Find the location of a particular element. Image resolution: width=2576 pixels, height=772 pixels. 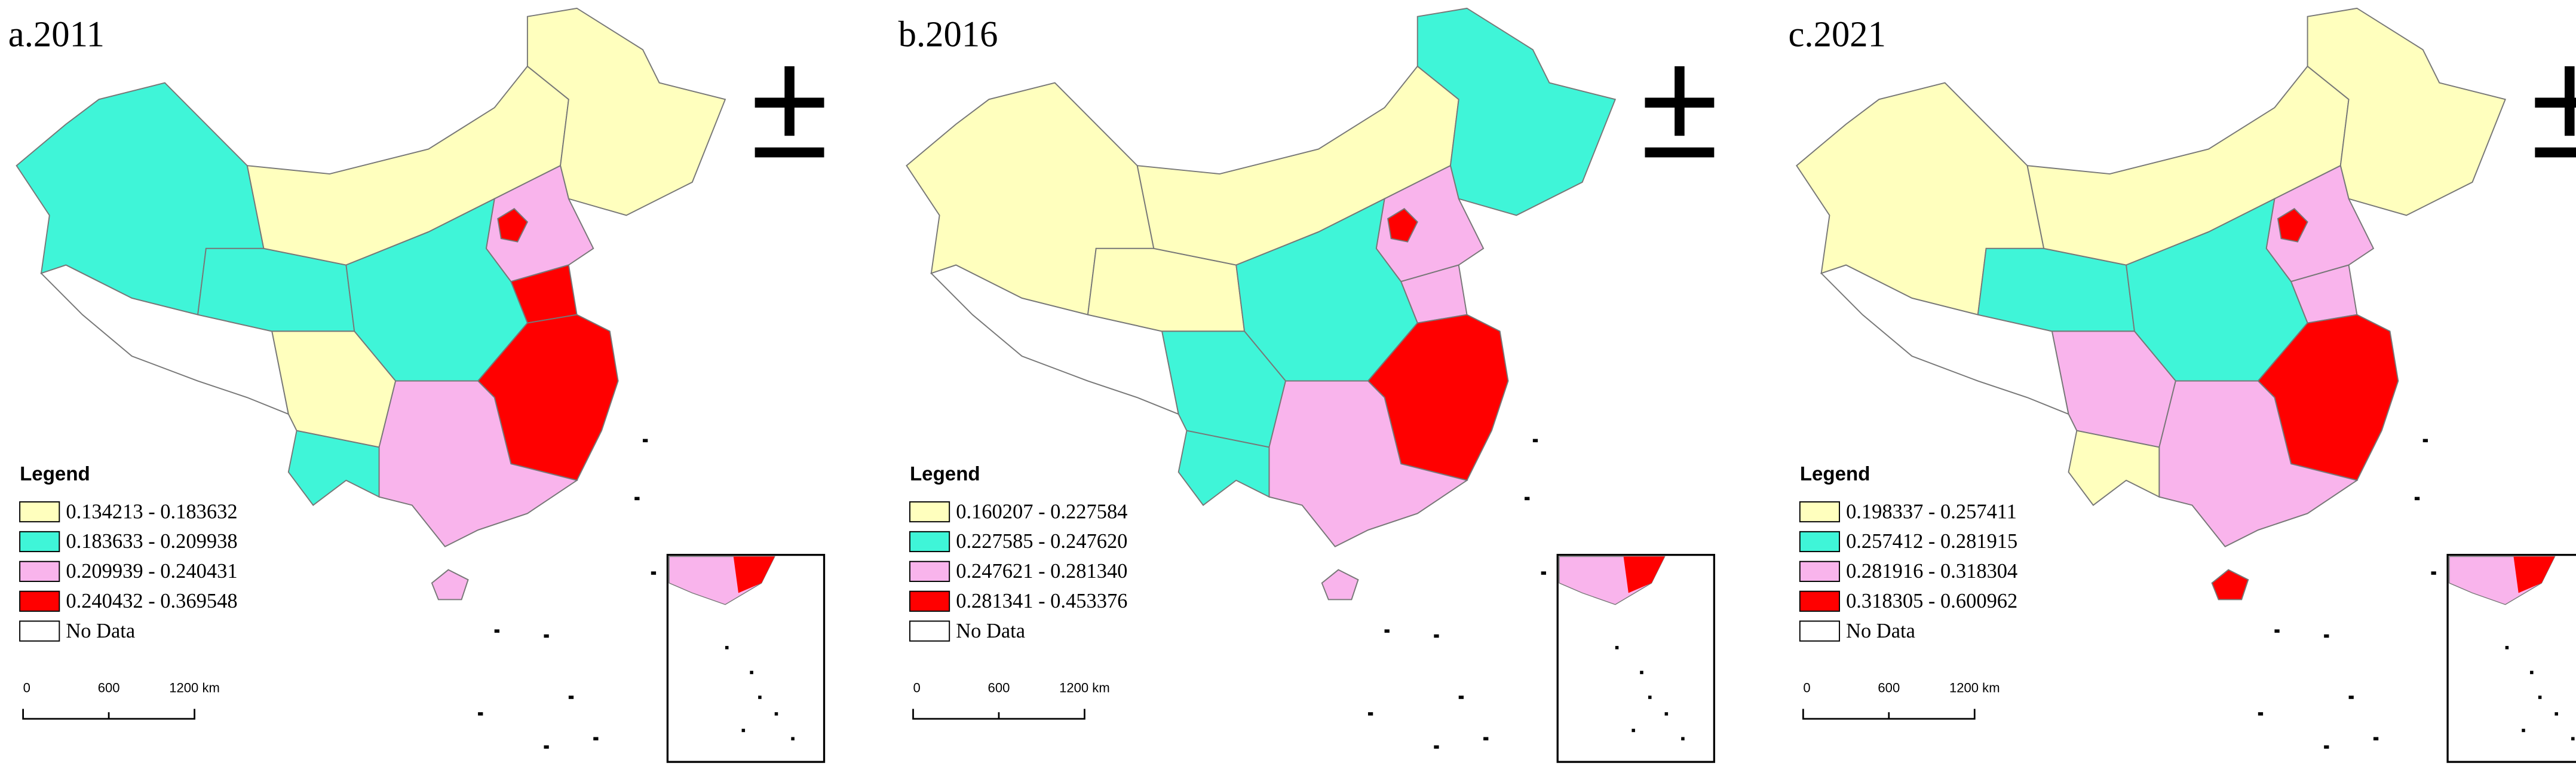

legend-label: 0.160207 - 0.227584 is located at coordinates (1041, 511).